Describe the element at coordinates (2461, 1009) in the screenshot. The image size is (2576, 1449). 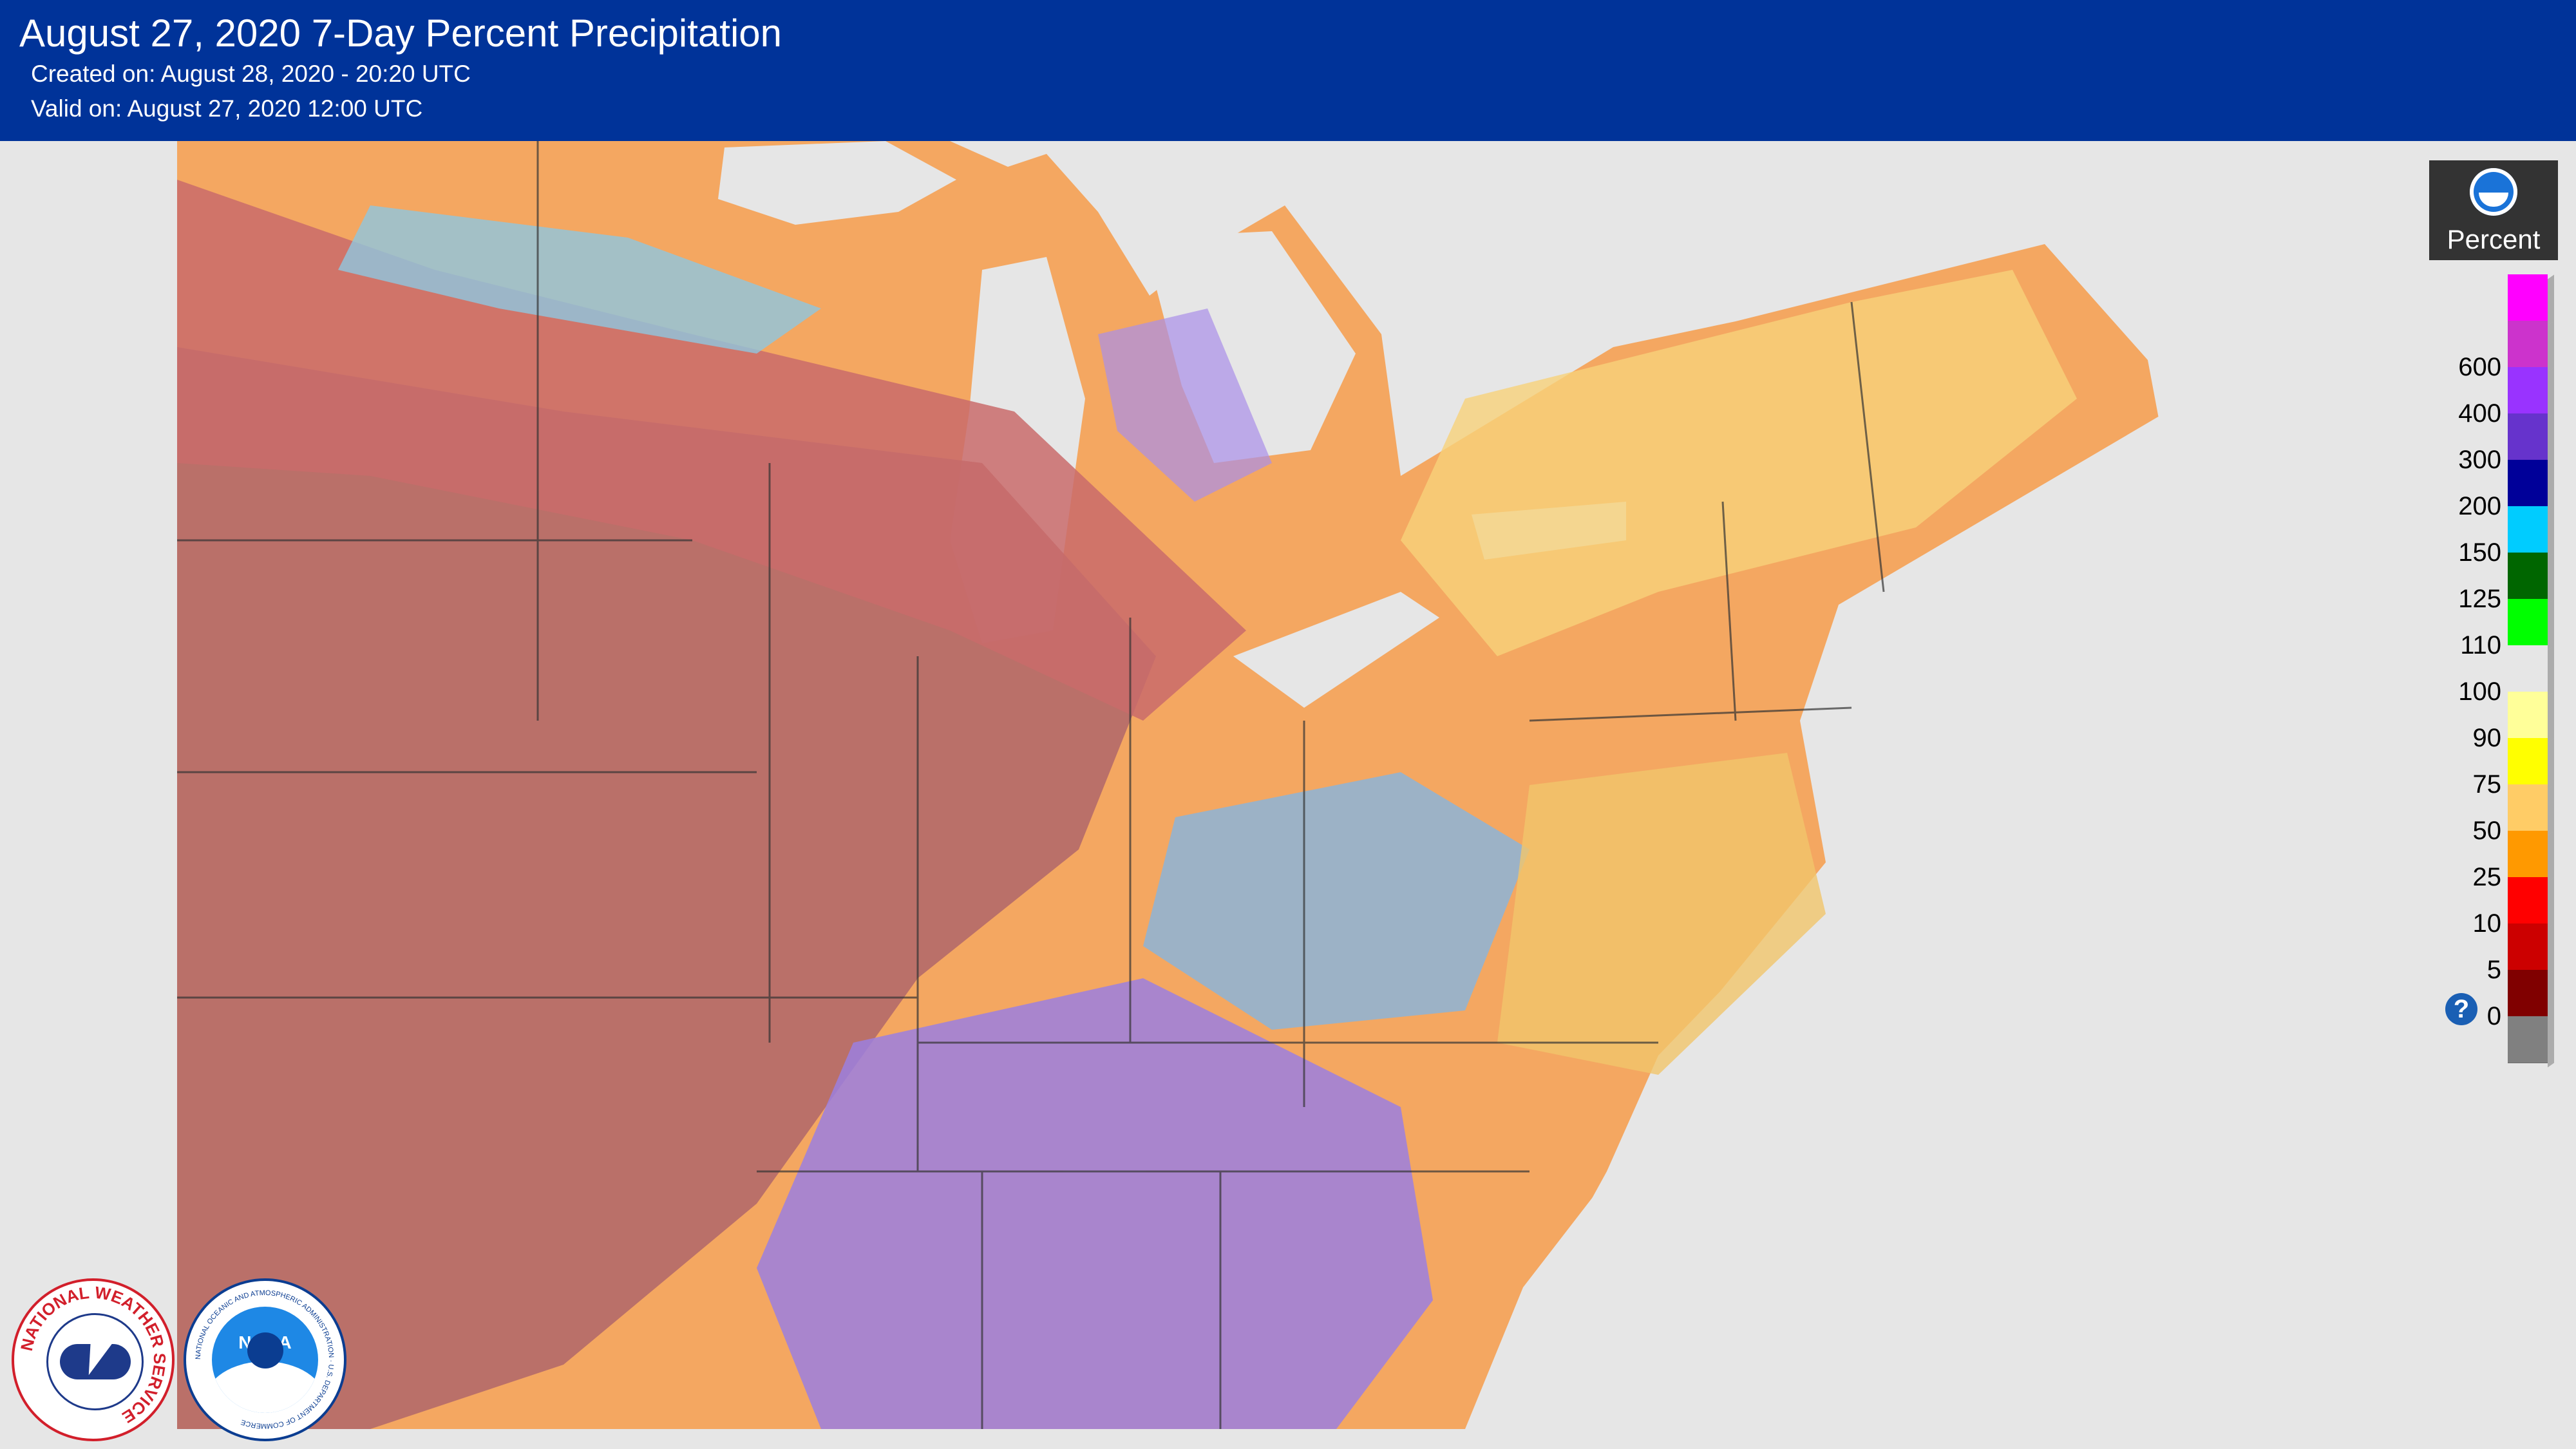
I see `help-icon: ?` at that location.